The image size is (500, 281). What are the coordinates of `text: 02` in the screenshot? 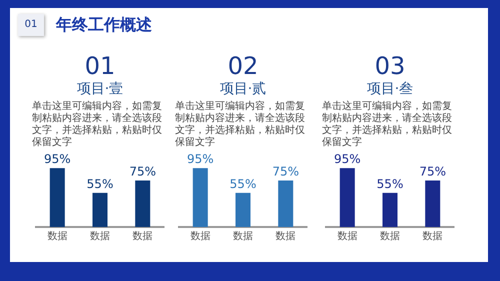 It's located at (243, 66).